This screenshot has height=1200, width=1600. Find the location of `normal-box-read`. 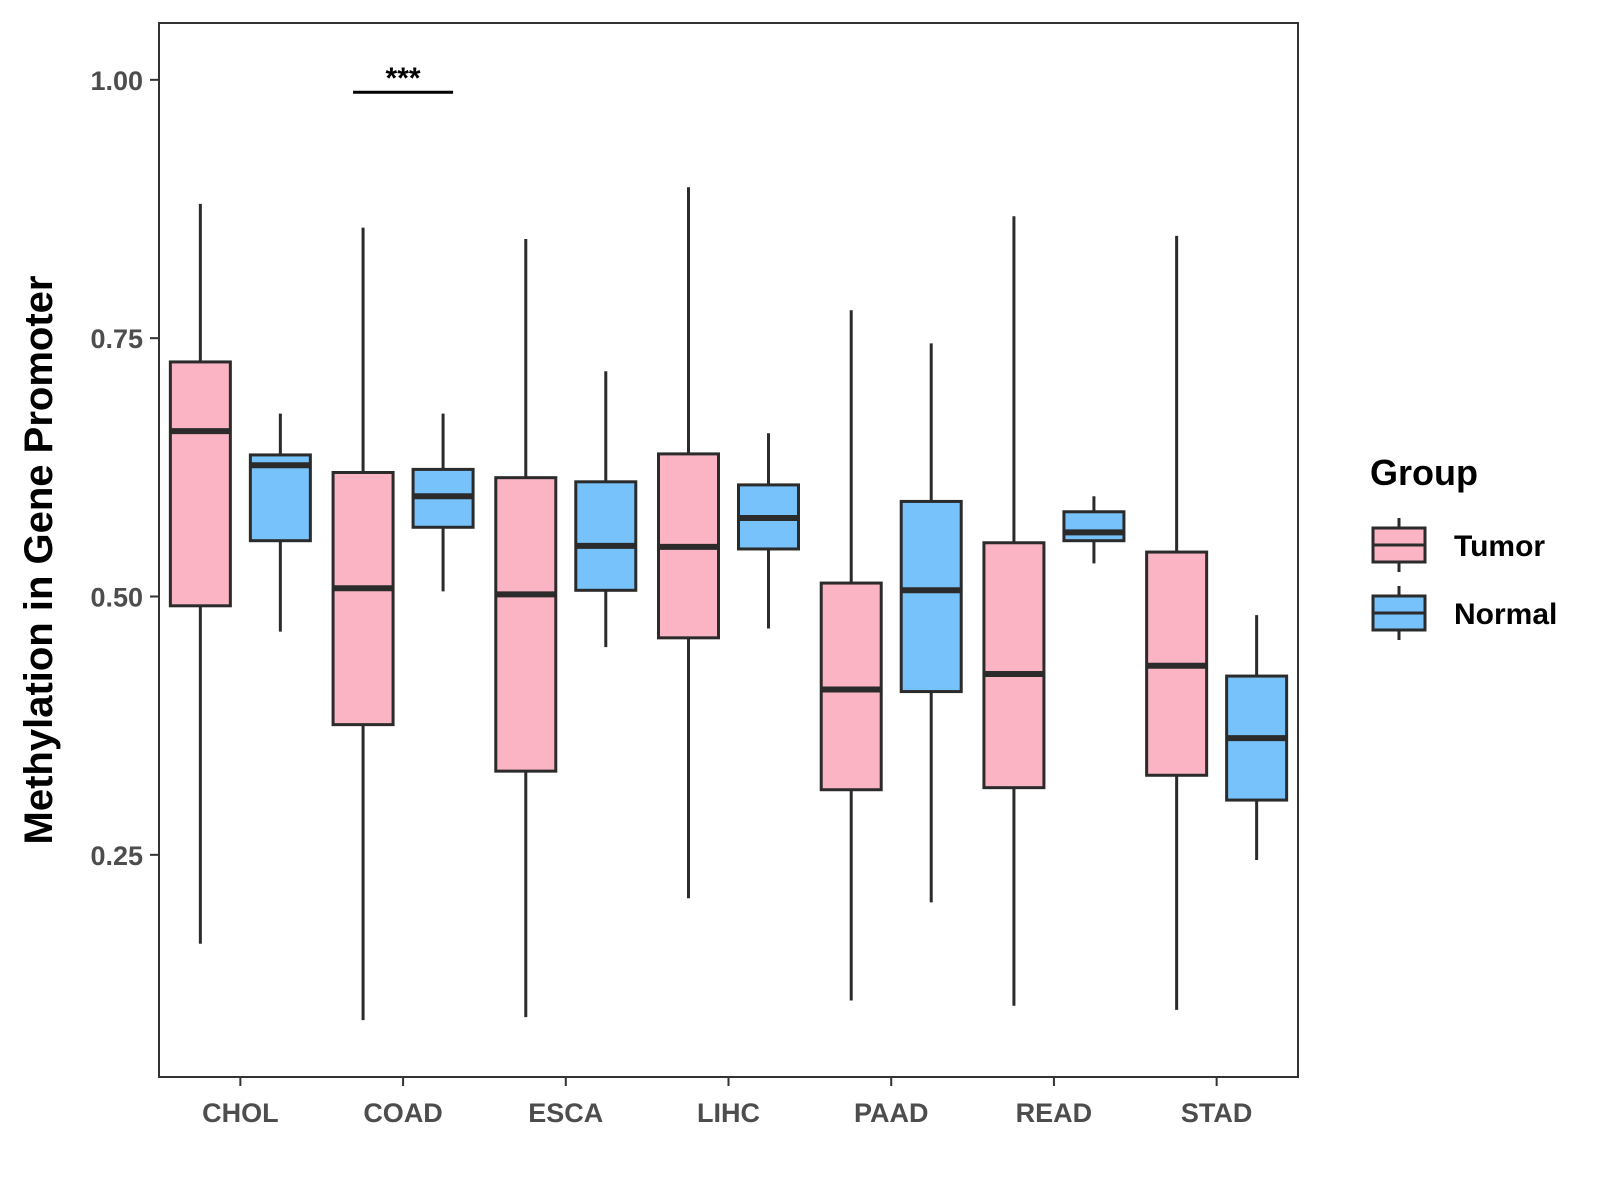

normal-box-read is located at coordinates (1094, 530).